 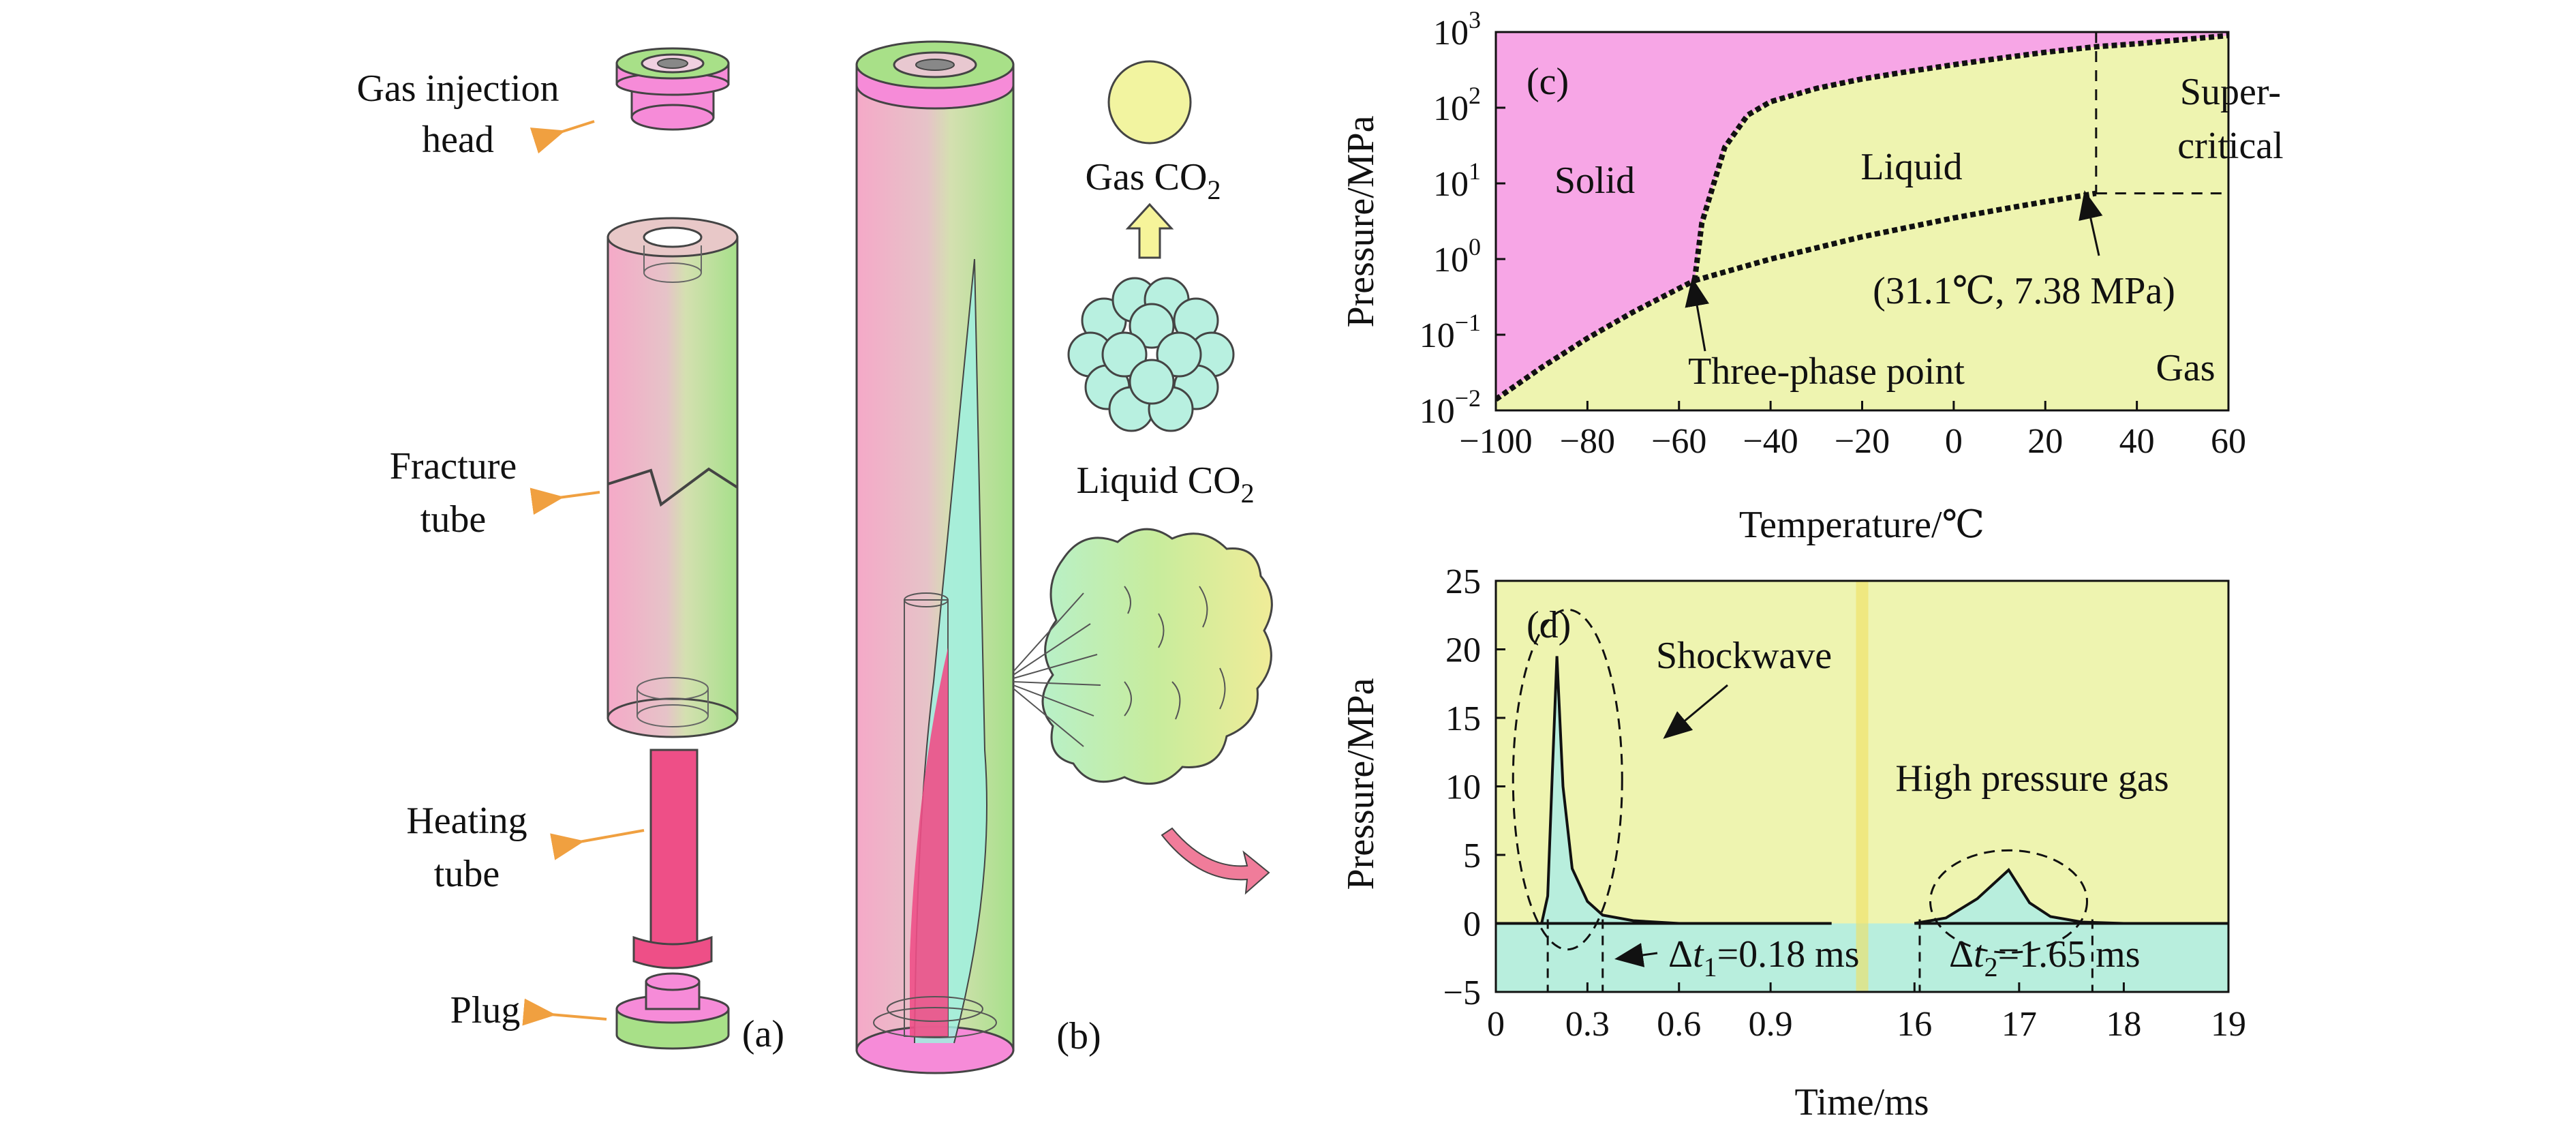 I want to click on panel-b: Gas CO2 Liquid CO2 (b), so click(x=1064, y=557).